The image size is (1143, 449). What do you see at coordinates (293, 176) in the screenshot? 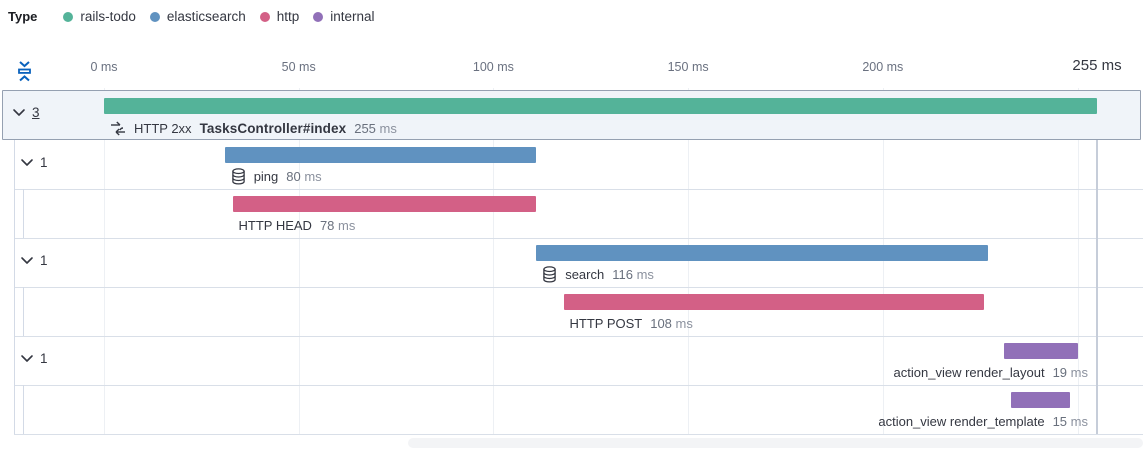
I see `duration-value: 80` at bounding box center [293, 176].